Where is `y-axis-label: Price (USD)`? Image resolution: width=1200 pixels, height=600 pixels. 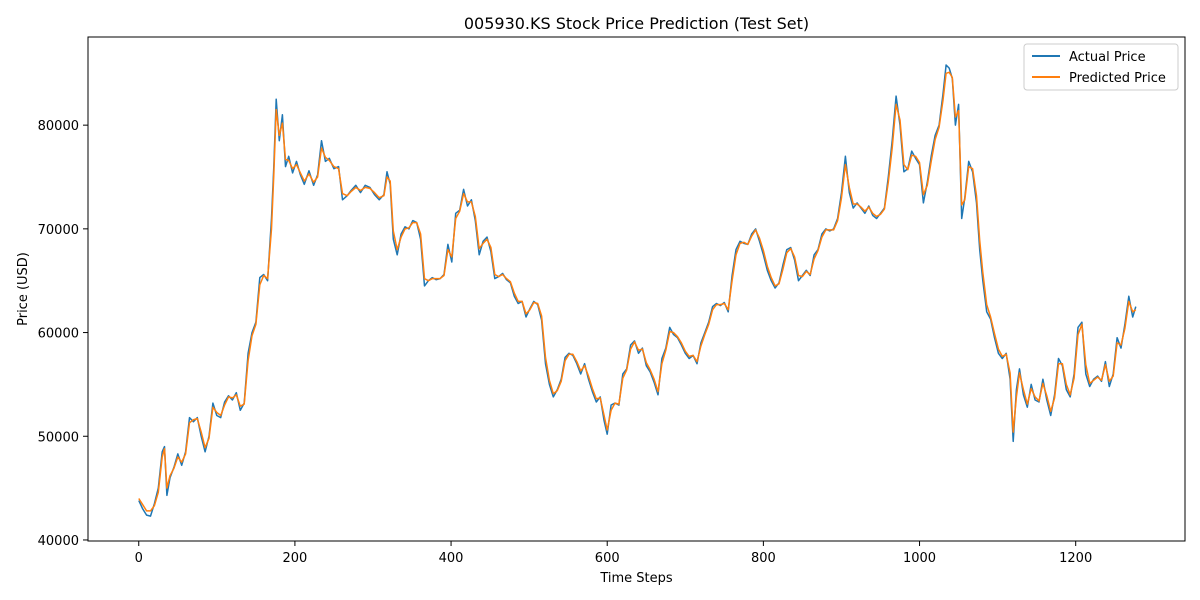
y-axis-label: Price (USD) is located at coordinates (23, 289).